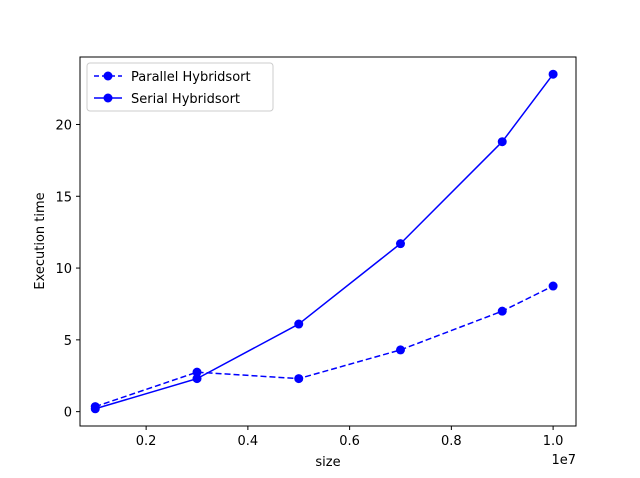 This screenshot has width=640, height=478. What do you see at coordinates (185, 99) in the screenshot?
I see `legend-label-serial: Serial Hybridsort` at bounding box center [185, 99].